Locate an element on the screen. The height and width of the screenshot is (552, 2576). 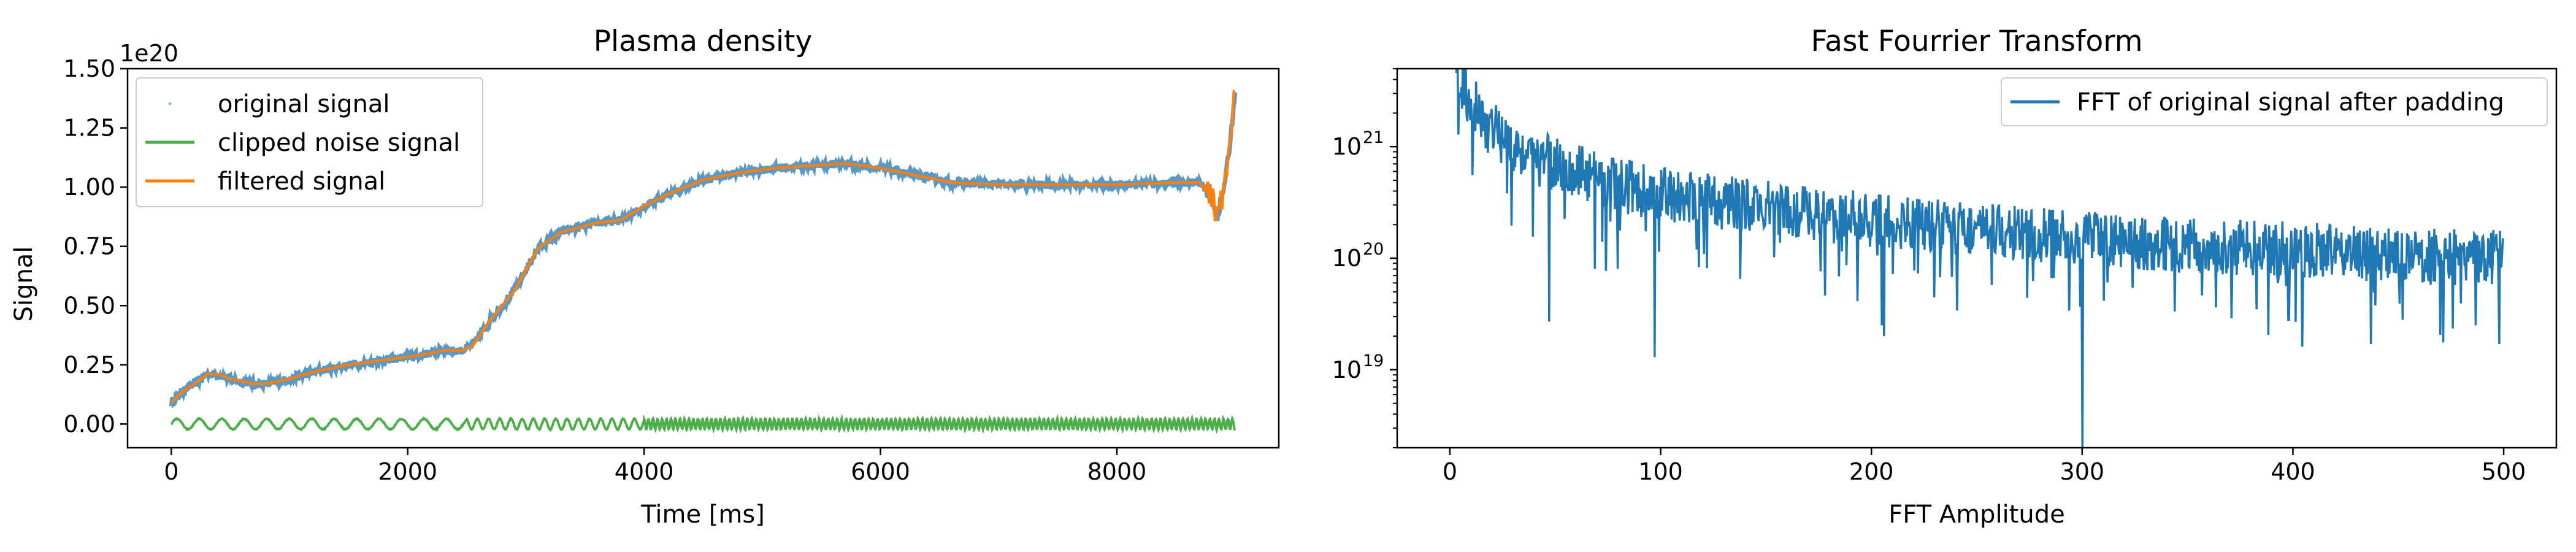
legend-label: FFT of original signal after padding is located at coordinates (2290, 102).